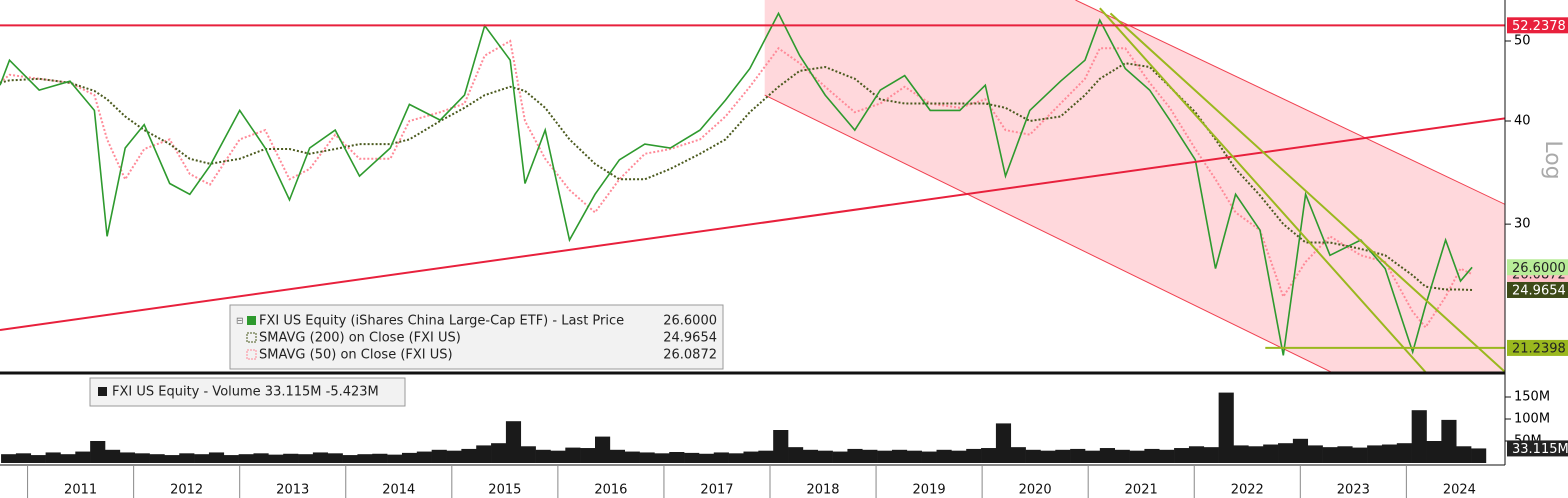 The image size is (1568, 498). What do you see at coordinates (1539, 268) in the screenshot?
I see `last-label: 26.6000` at bounding box center [1539, 268].